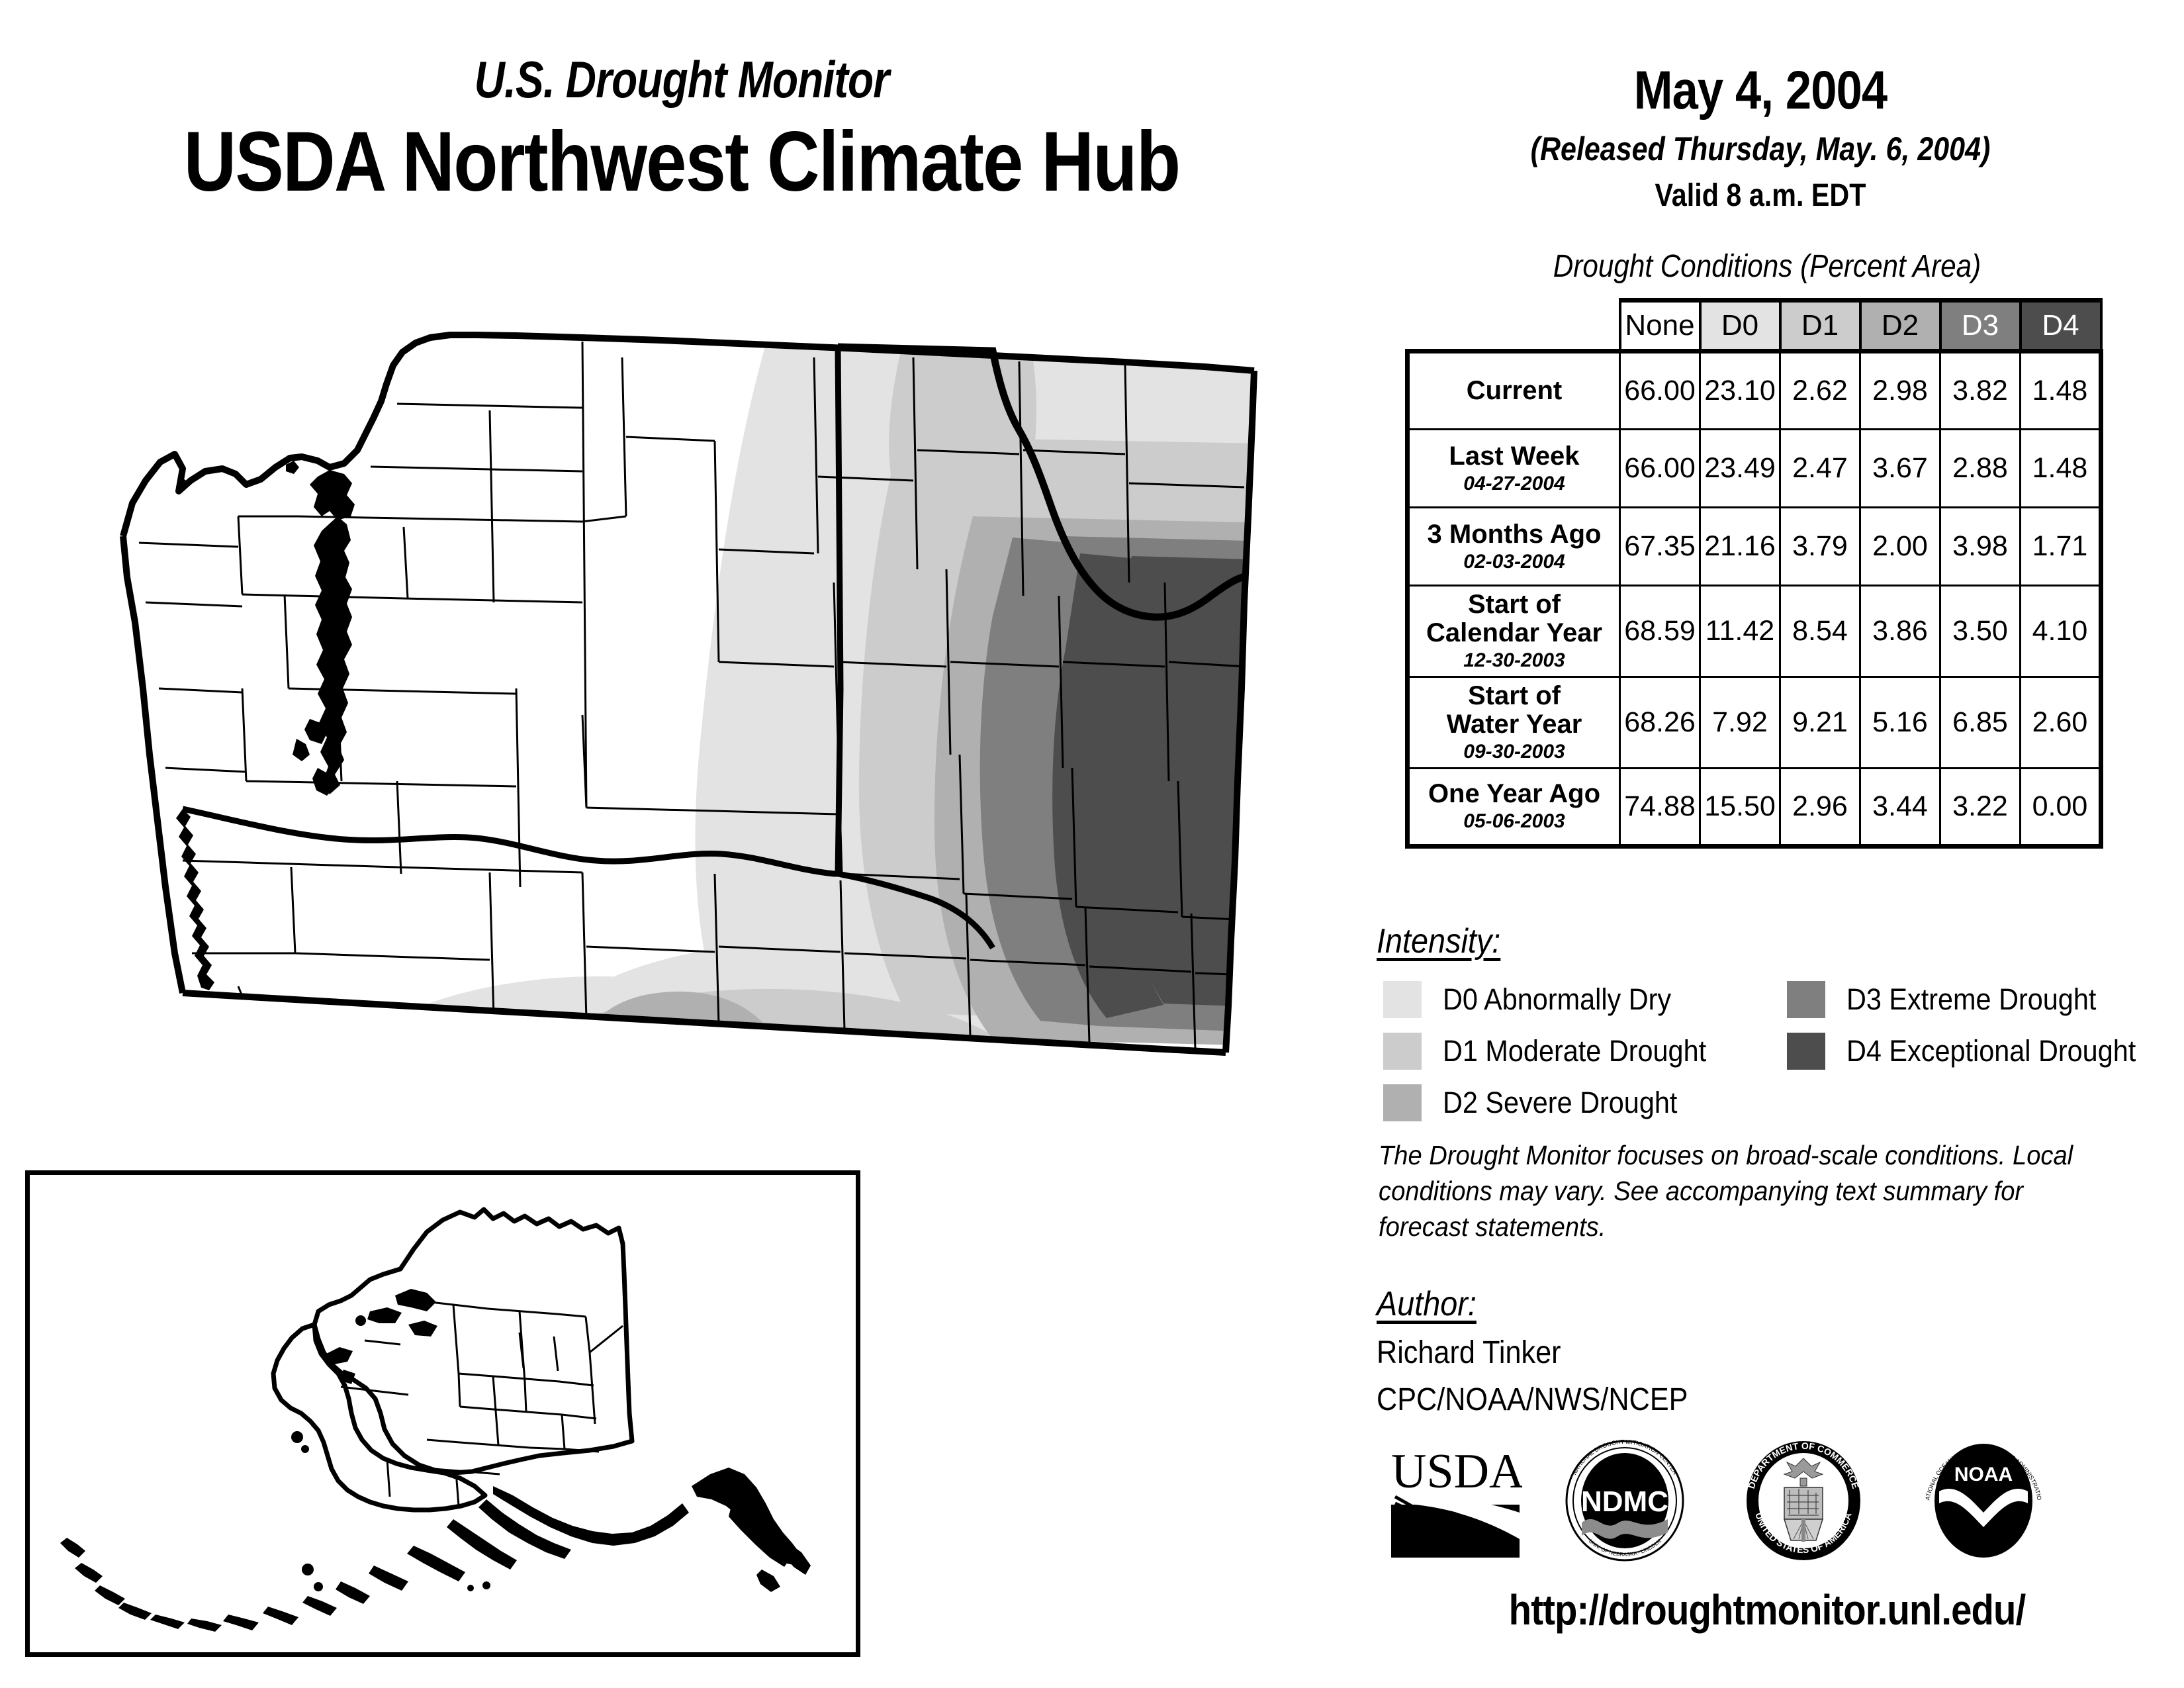 The width and height of the screenshot is (2184, 1688). Describe the element at coordinates (1760, 195) in the screenshot. I see `valid-time: Valid 8 a.m. EDT` at that location.